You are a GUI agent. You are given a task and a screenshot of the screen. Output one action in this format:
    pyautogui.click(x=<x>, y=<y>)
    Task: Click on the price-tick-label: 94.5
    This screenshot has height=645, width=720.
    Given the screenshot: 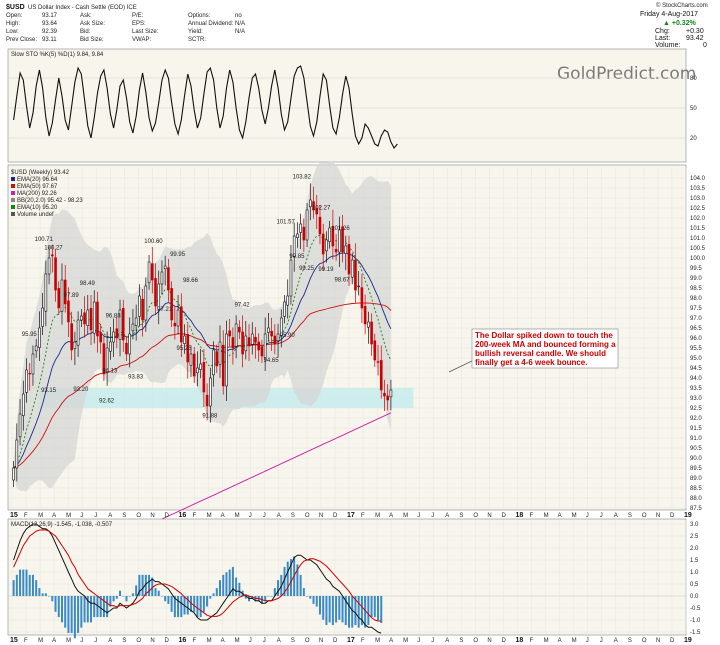 What is the action you would take?
    pyautogui.click(x=696, y=369)
    